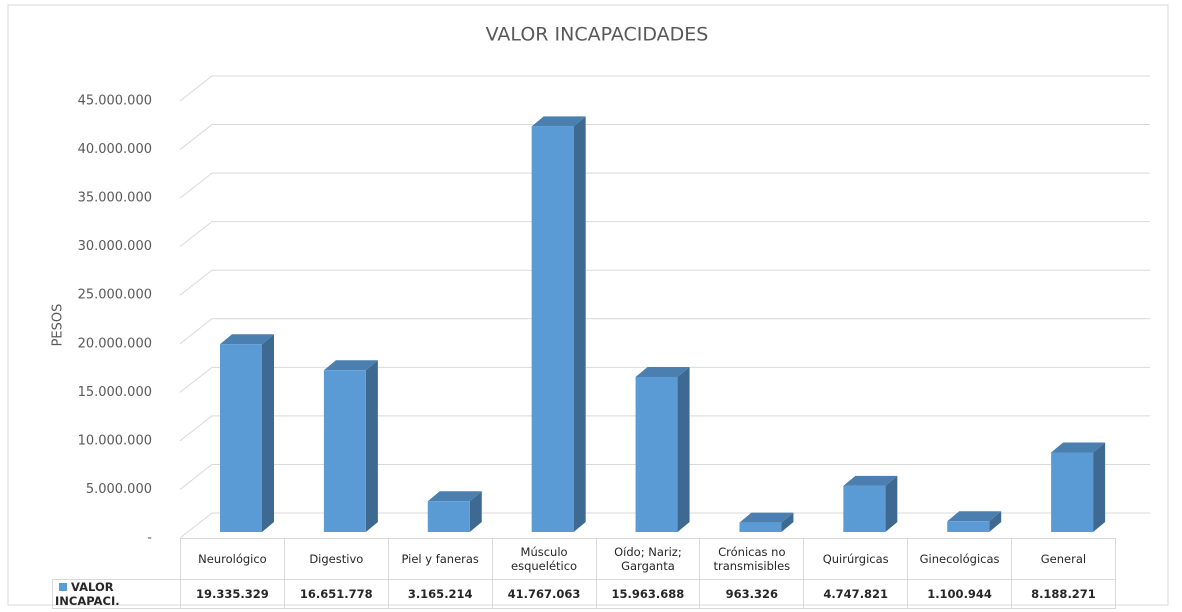 The image size is (1182, 612). What do you see at coordinates (336, 594) in the screenshot?
I see `value-label: 16.651.778` at bounding box center [336, 594].